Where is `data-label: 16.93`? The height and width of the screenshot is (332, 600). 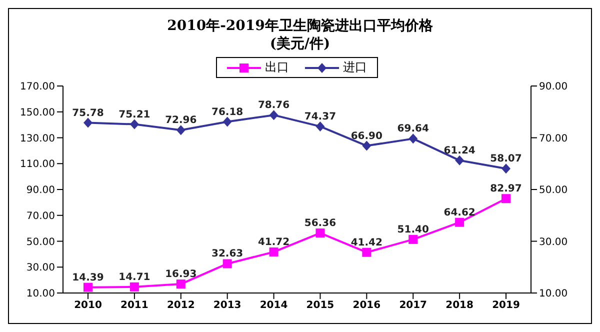
data-label: 16.93 is located at coordinates (181, 274).